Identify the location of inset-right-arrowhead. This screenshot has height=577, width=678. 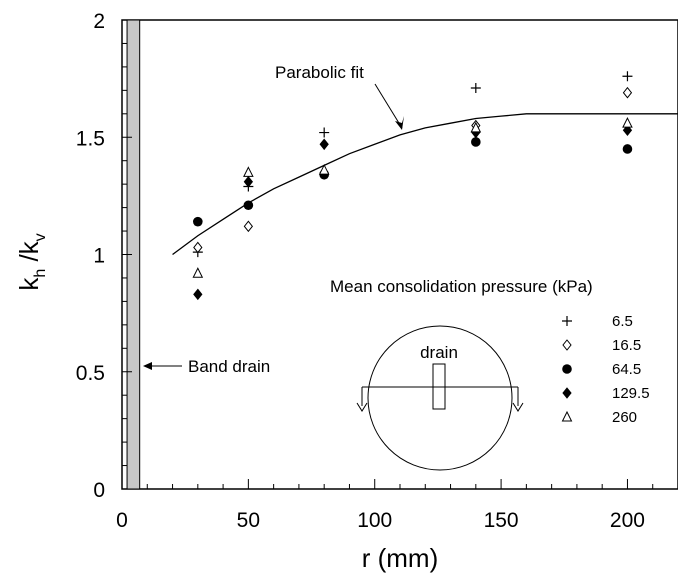
(518, 407).